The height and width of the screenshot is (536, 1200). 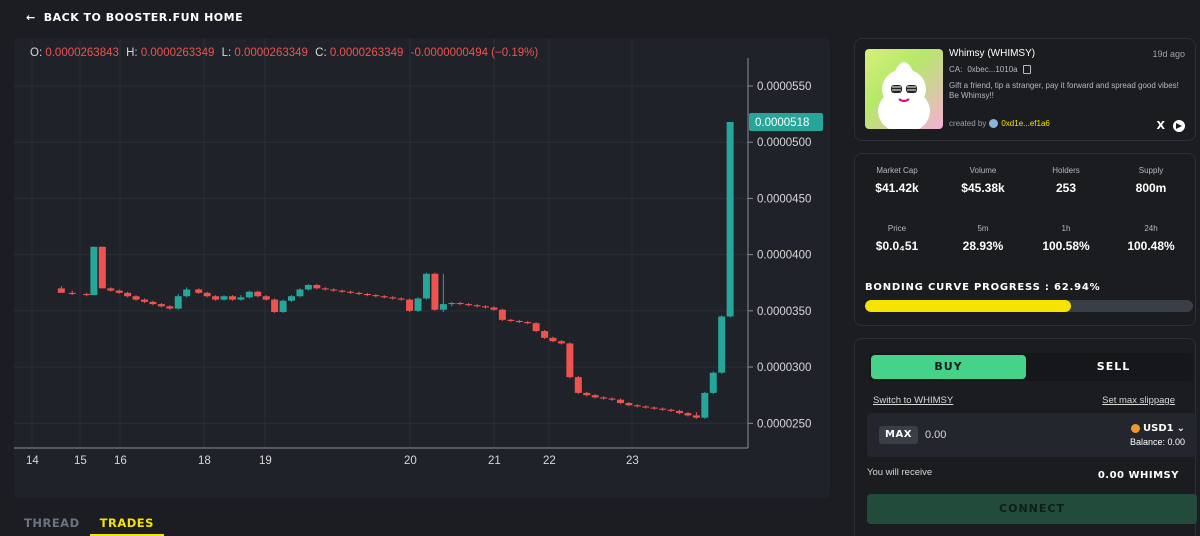 I want to click on sell-tab-button: SELL, so click(x=1113, y=366).